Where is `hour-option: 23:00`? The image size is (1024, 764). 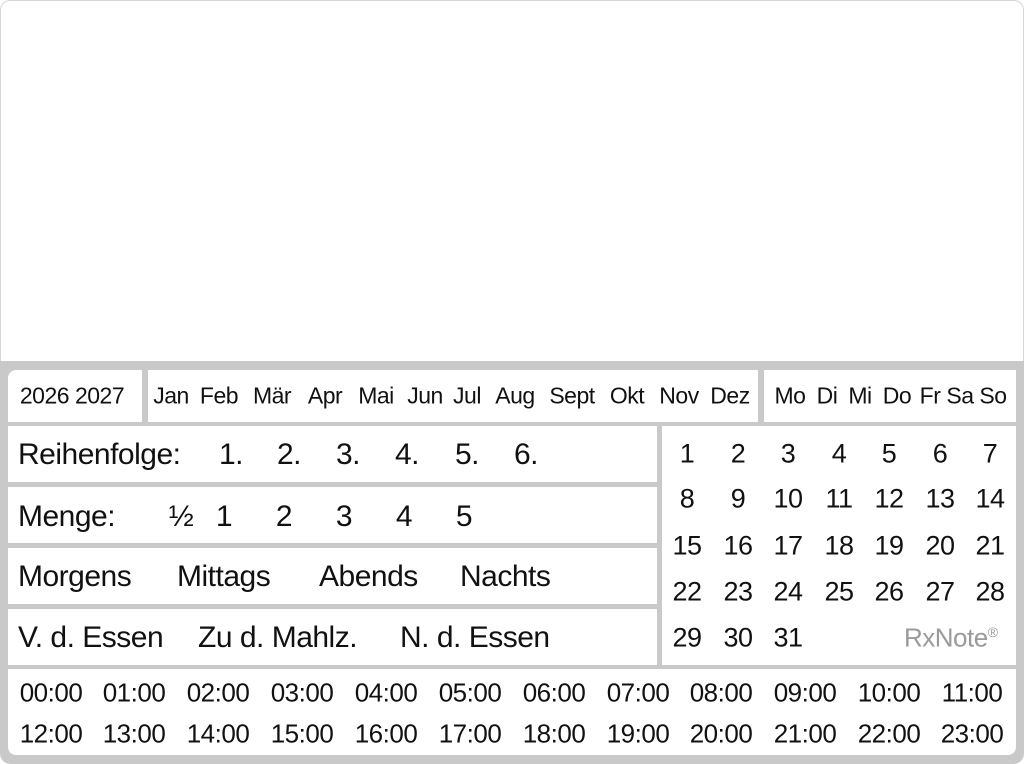
hour-option: 23:00 is located at coordinates (972, 733).